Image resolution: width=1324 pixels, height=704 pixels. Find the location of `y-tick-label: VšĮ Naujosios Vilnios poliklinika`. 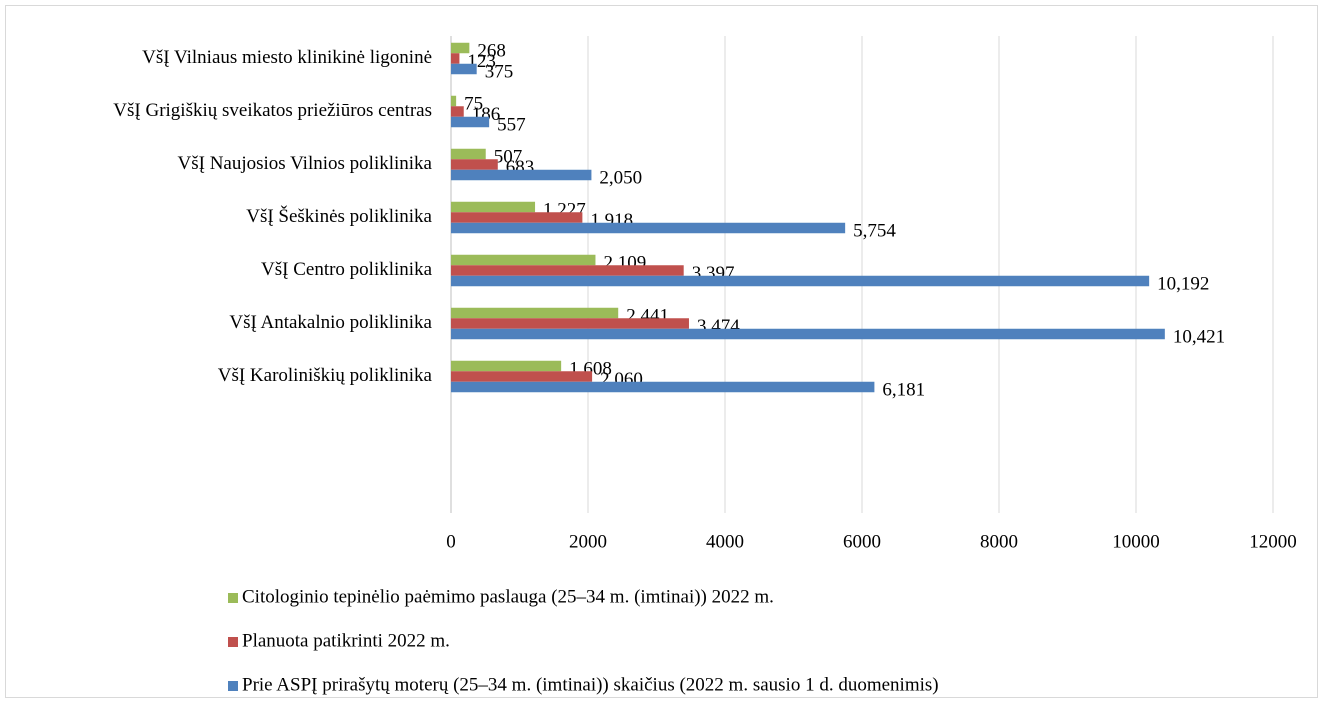

y-tick-label: VšĮ Naujosios Vilnios poliklinika is located at coordinates (305, 163).